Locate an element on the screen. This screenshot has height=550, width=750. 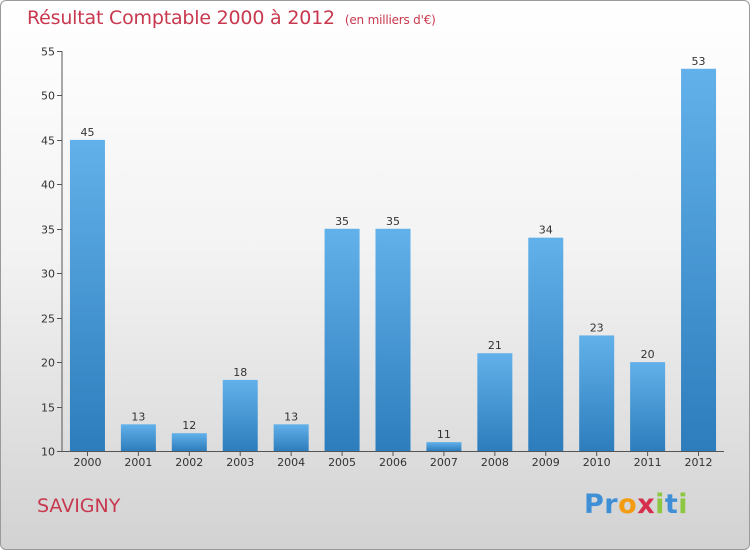
y-tick-label: 15 is located at coordinates (48, 408).